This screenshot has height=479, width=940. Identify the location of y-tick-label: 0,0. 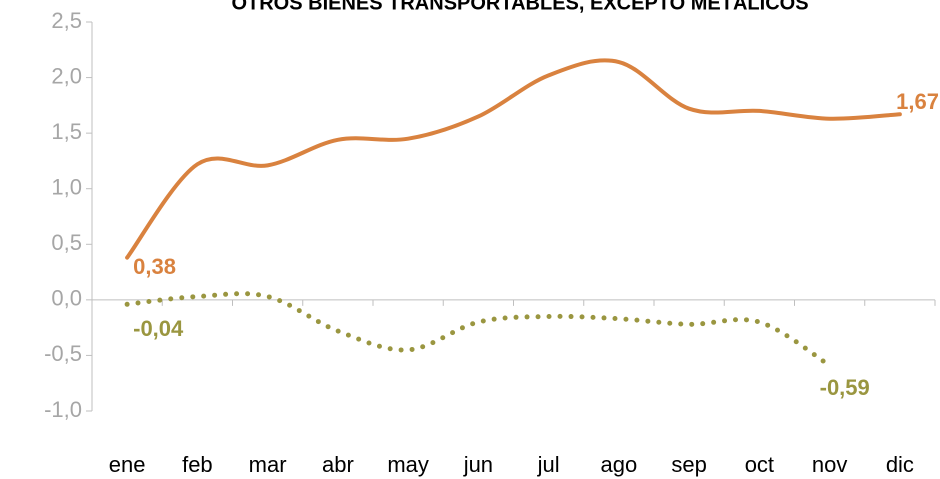
(66, 298).